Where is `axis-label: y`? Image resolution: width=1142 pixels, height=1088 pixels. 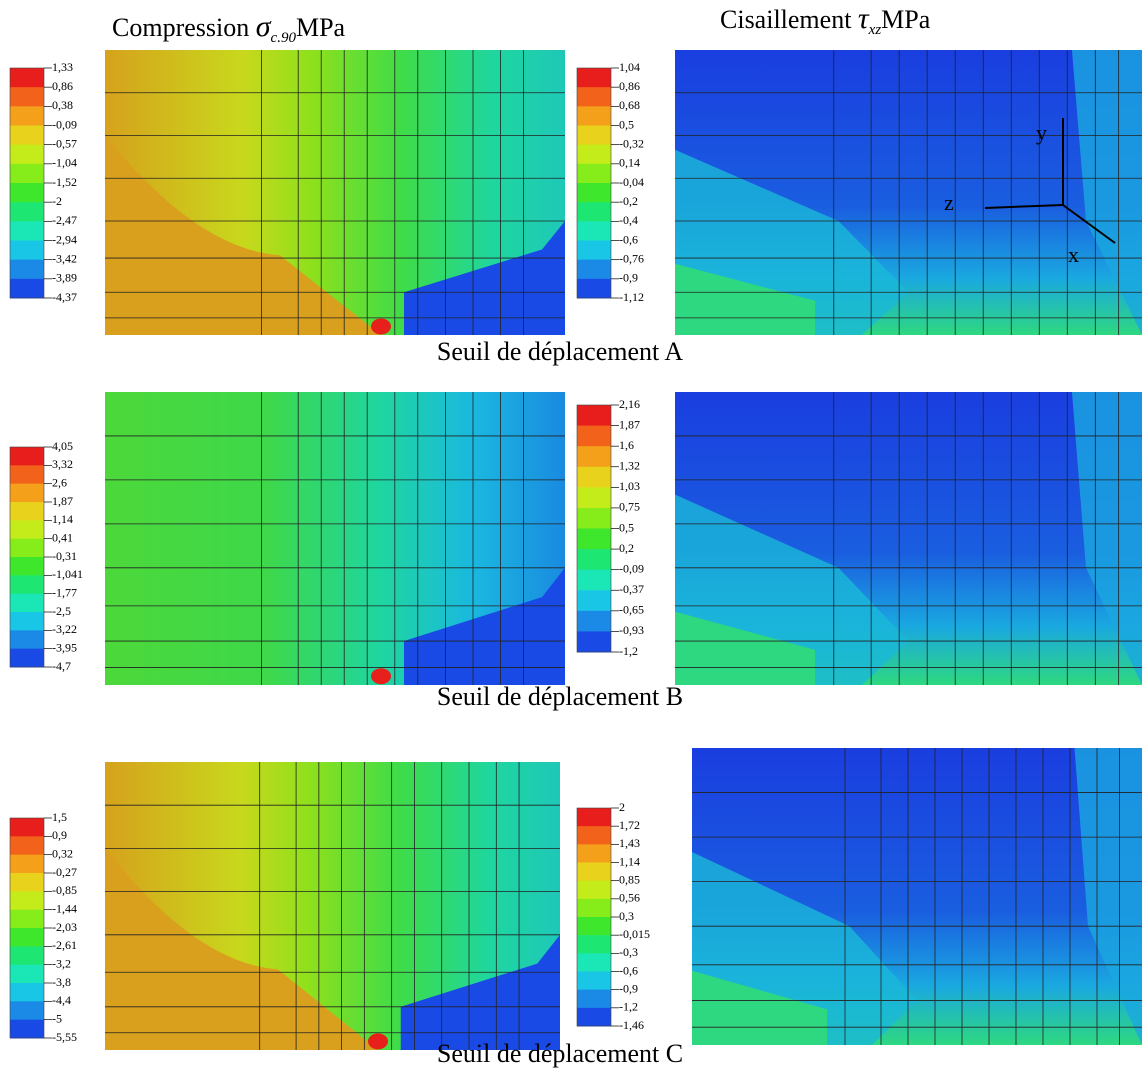
axis-label: y is located at coordinates (1041, 132).